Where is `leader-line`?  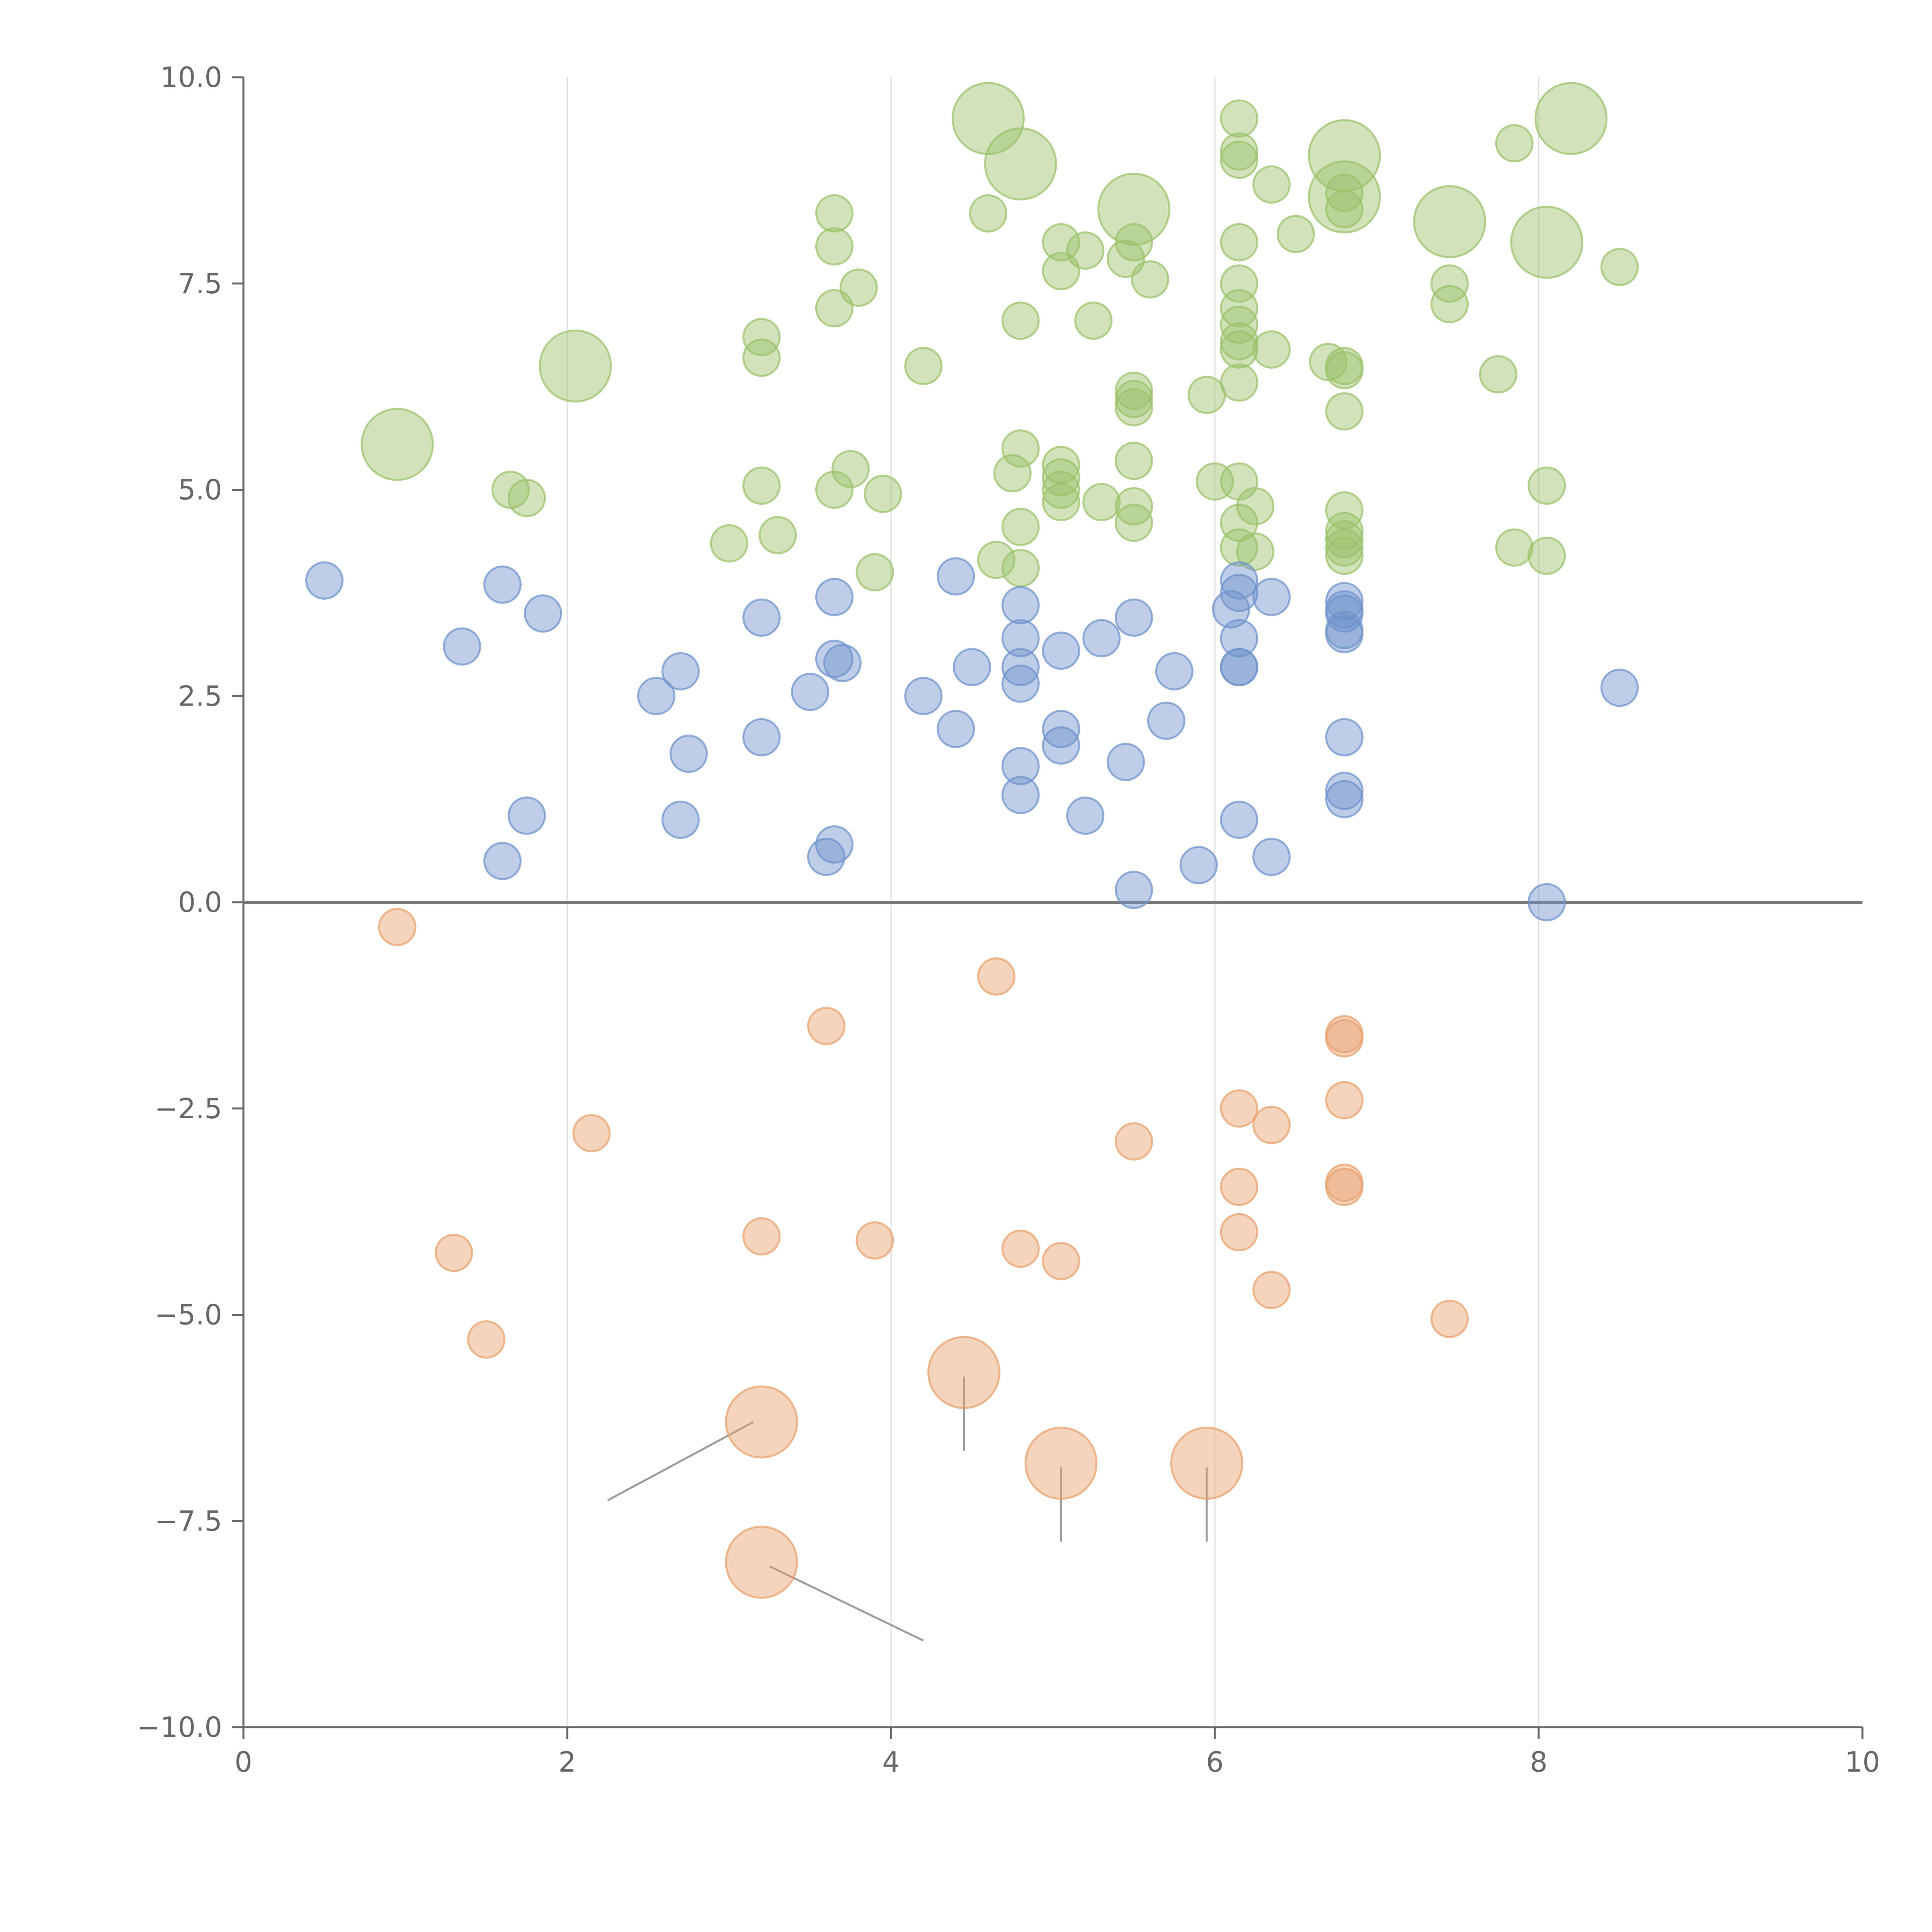
leader-line is located at coordinates (847, 1603).